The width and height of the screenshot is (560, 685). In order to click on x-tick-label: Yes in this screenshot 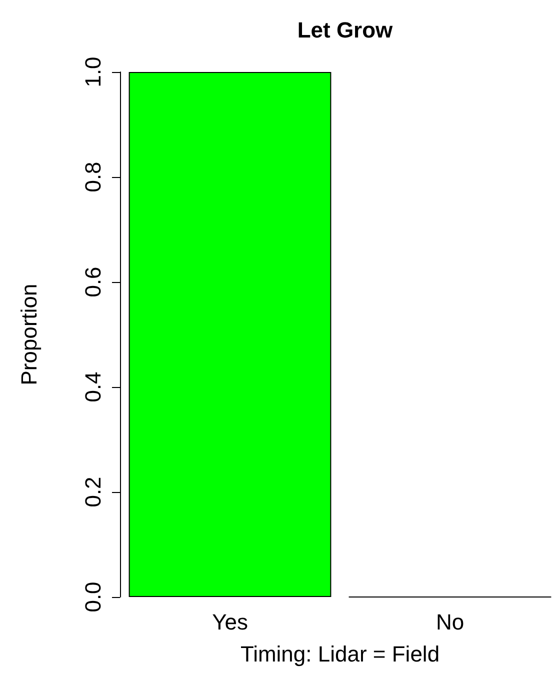, I will do `click(230, 622)`.